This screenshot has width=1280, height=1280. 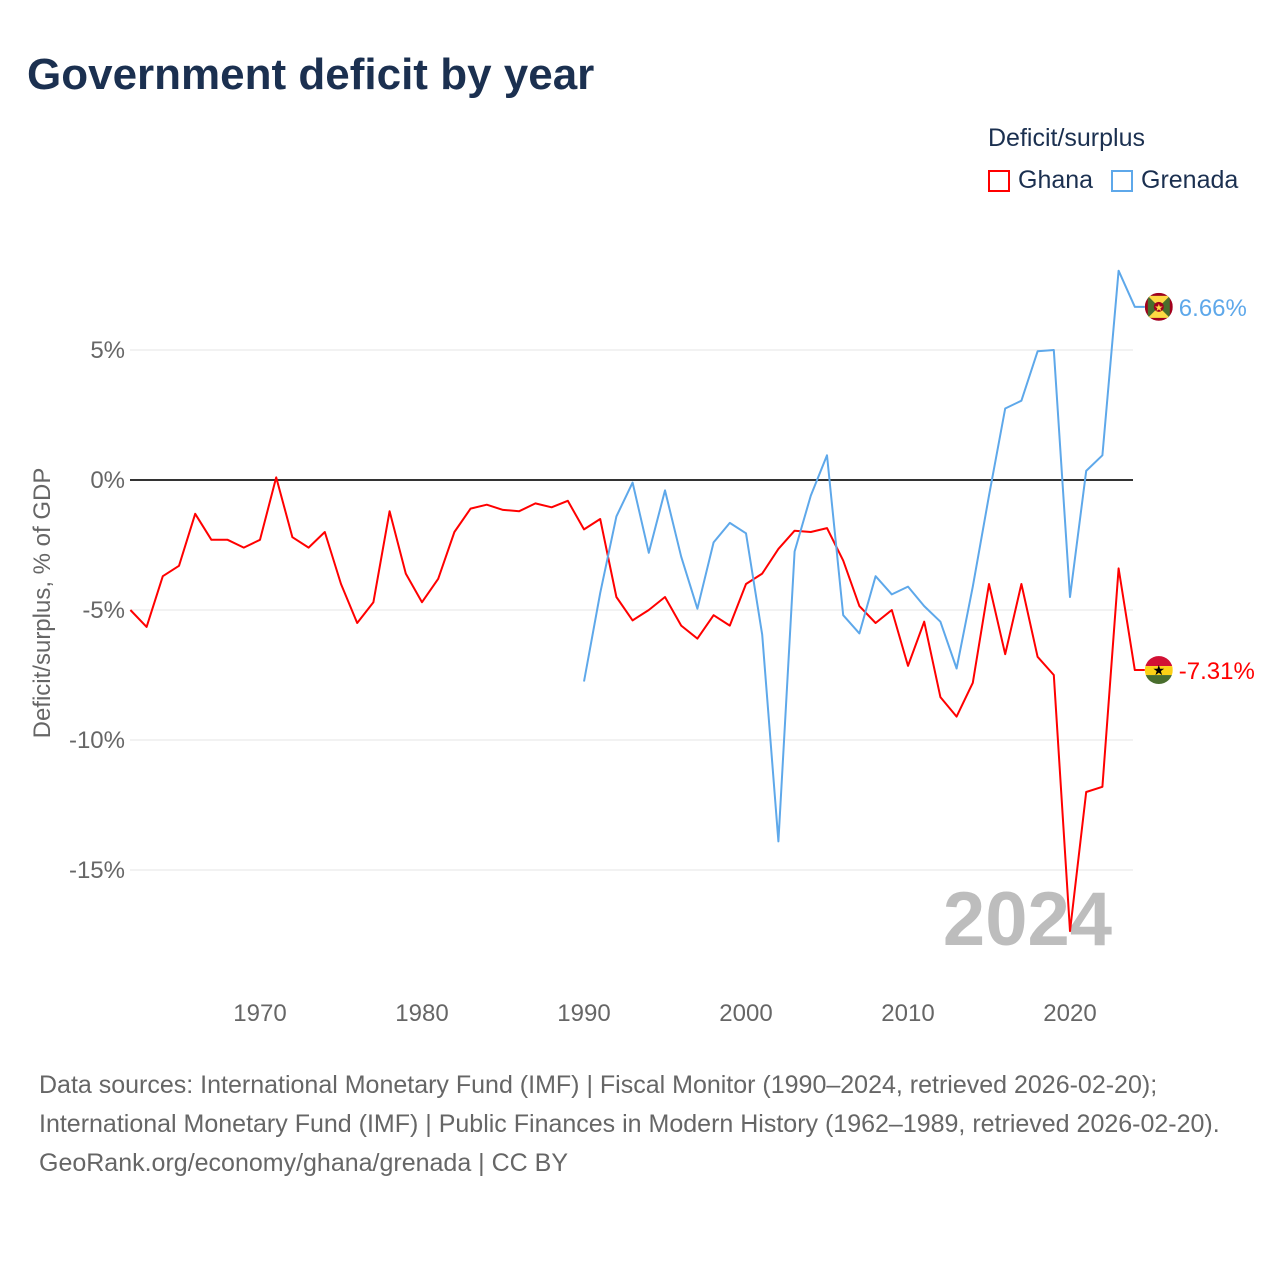 I want to click on y-axis-label: Deficit/surplus, % of GDP, so click(x=42, y=603).